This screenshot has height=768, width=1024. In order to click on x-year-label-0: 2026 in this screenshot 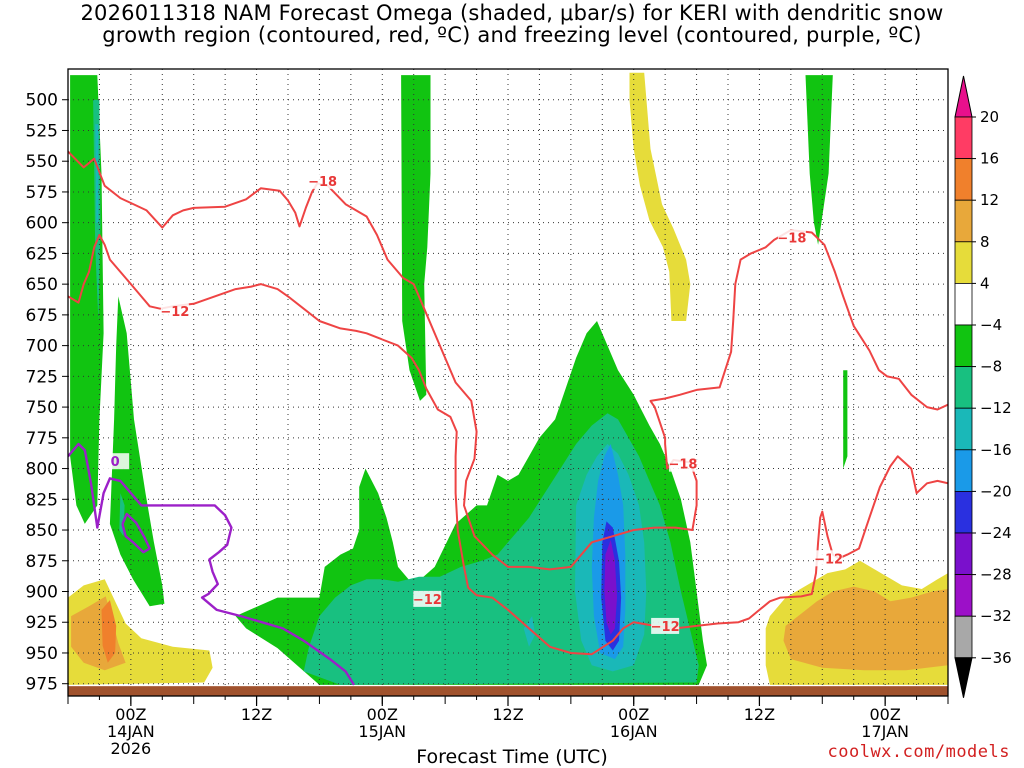, I will do `click(130, 748)`.